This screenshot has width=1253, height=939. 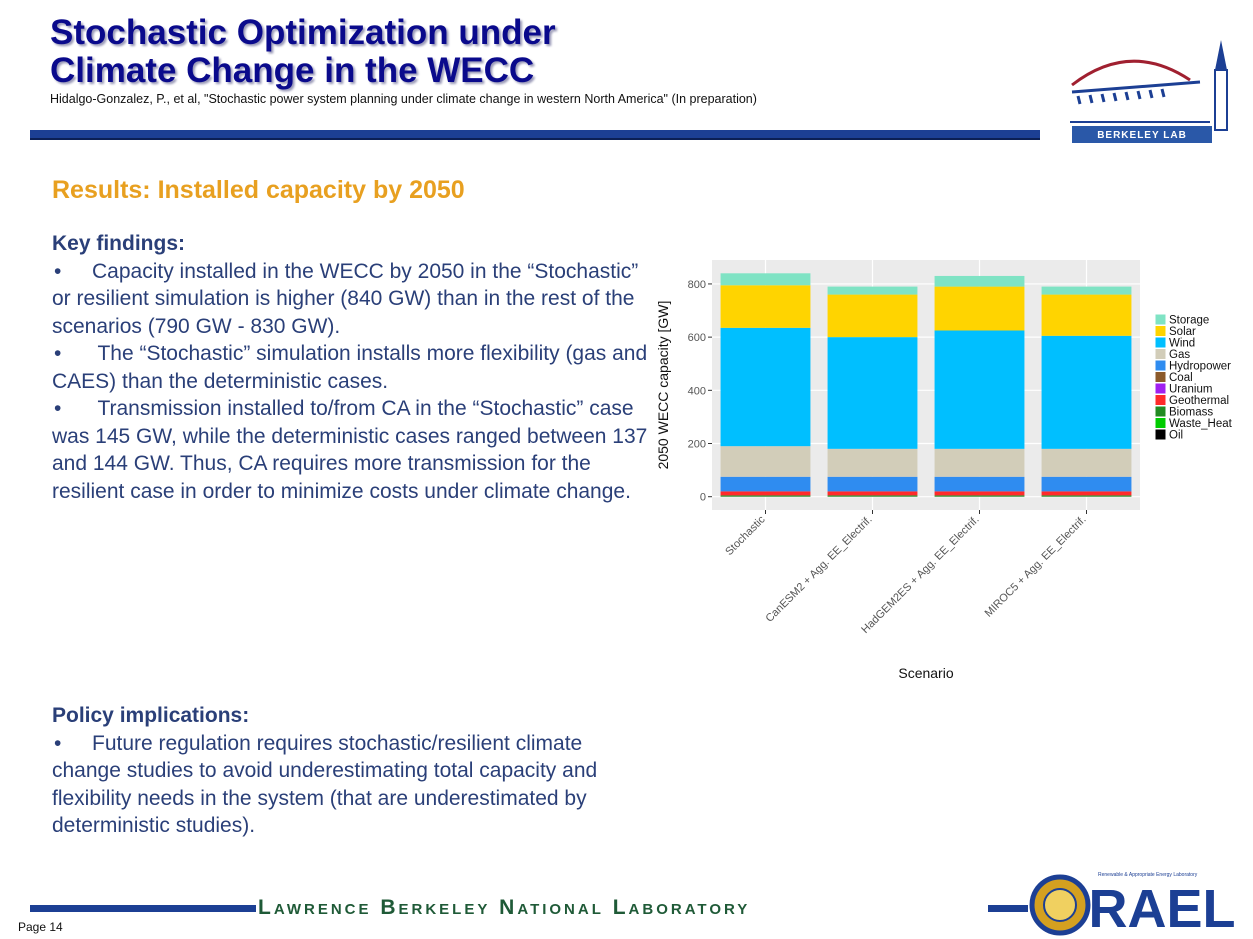 What do you see at coordinates (1142, 135) in the screenshot?
I see `logo-text: BERKELEY LAB` at bounding box center [1142, 135].